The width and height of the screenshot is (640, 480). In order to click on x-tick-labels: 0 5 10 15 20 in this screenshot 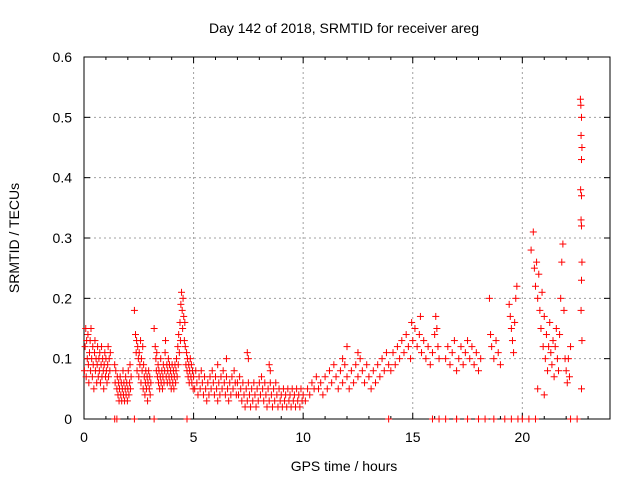, I will do `click(305, 437)`.